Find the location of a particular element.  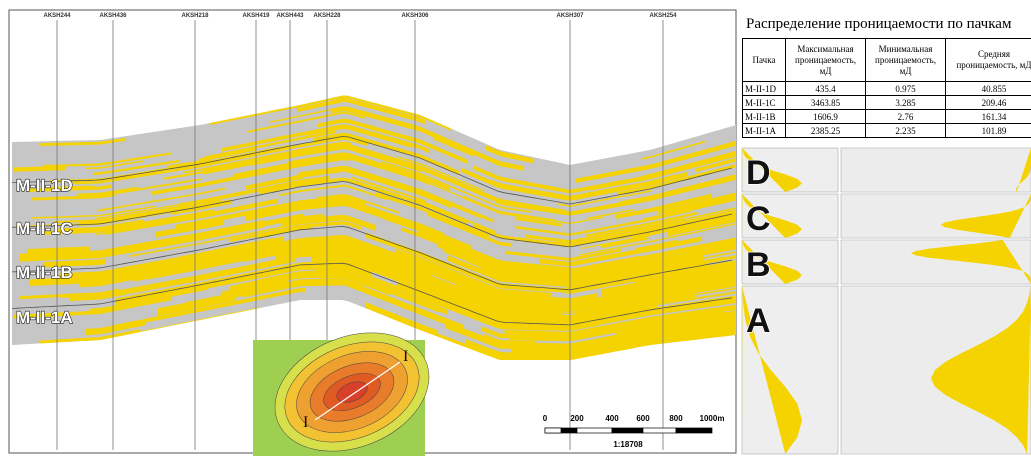

zone-label: M-II-1B is located at coordinates (44, 272).